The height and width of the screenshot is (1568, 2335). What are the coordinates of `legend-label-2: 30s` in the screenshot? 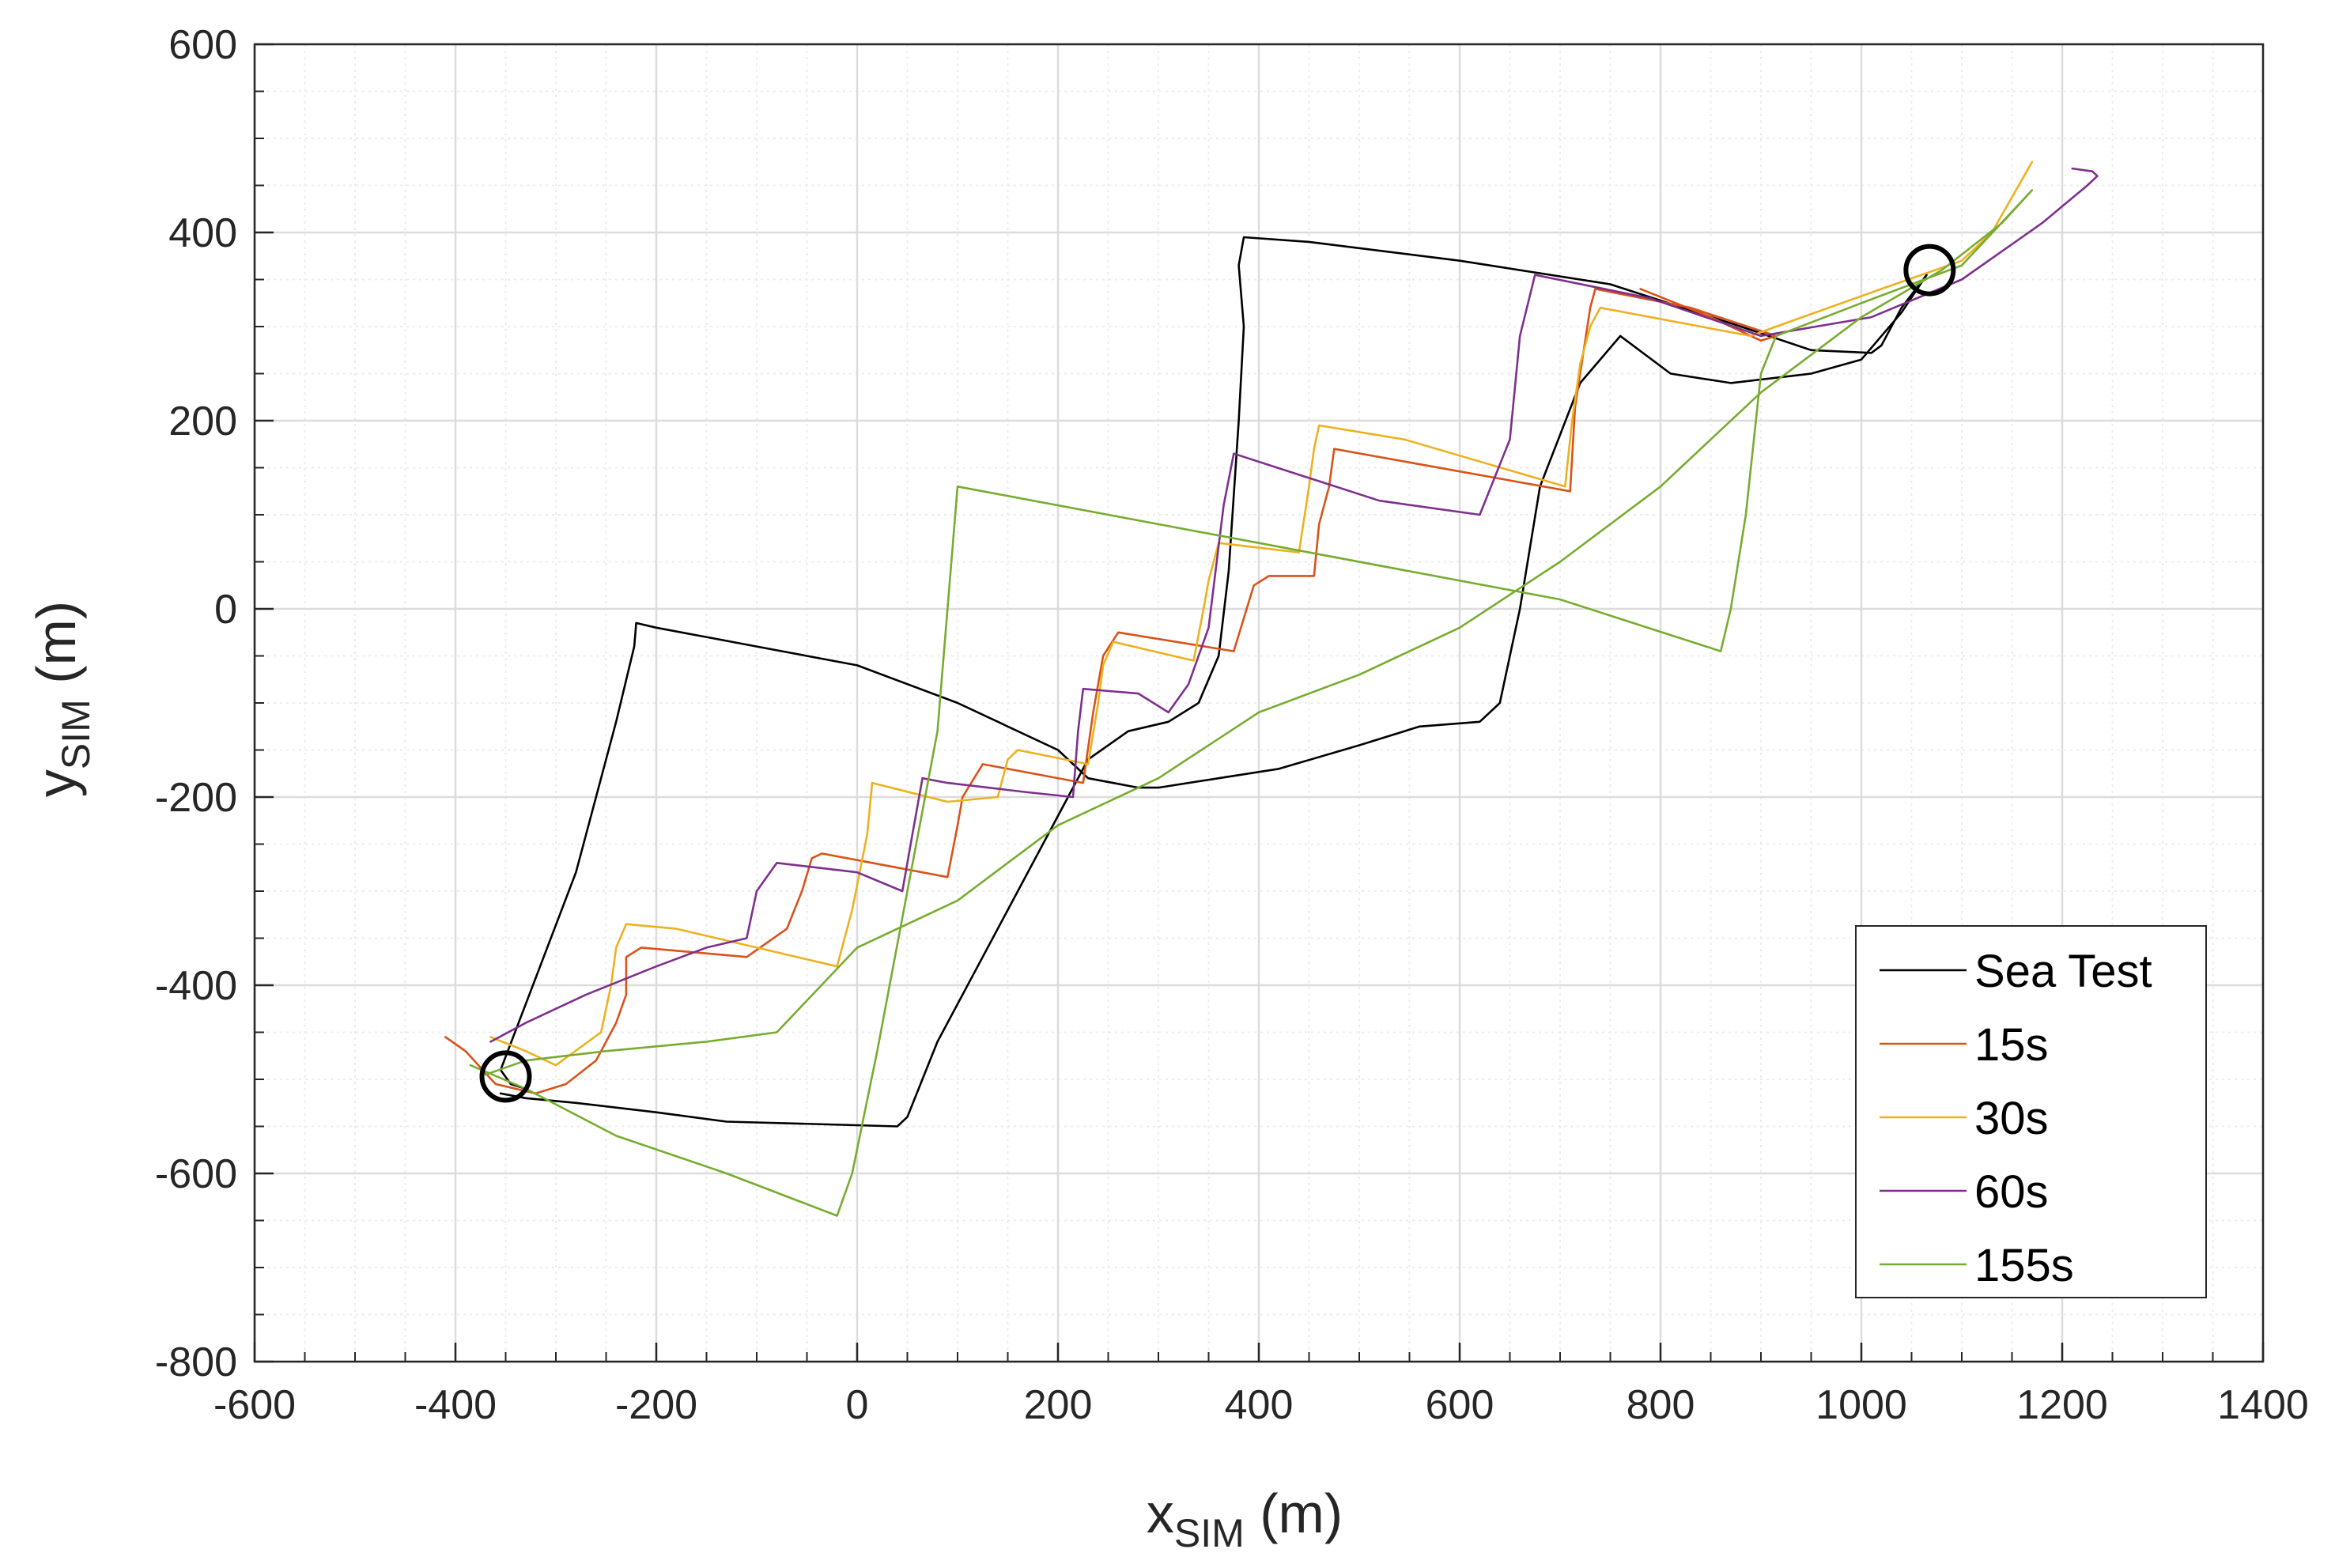 It's located at (2011, 1118).